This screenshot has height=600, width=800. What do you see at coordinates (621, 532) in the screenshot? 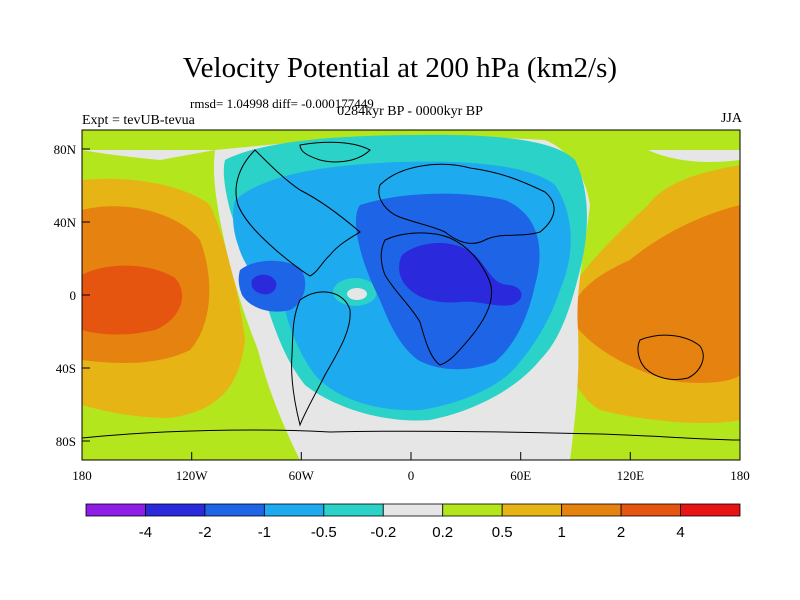
I see `colorbar-label: 2` at bounding box center [621, 532].